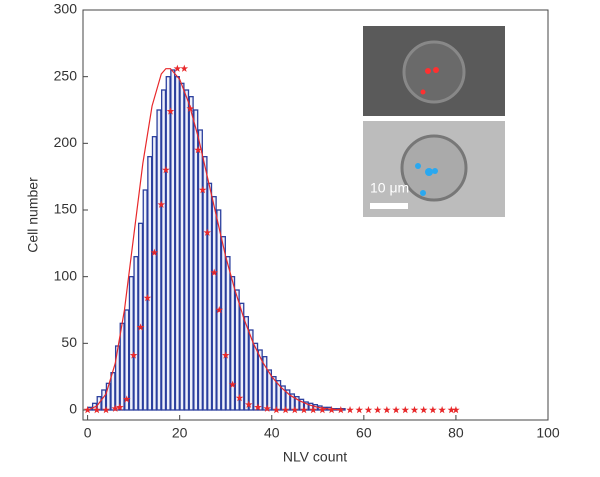 The image size is (600, 477). Describe the element at coordinates (548, 433) in the screenshot. I see `x-tick-label: 100` at that location.